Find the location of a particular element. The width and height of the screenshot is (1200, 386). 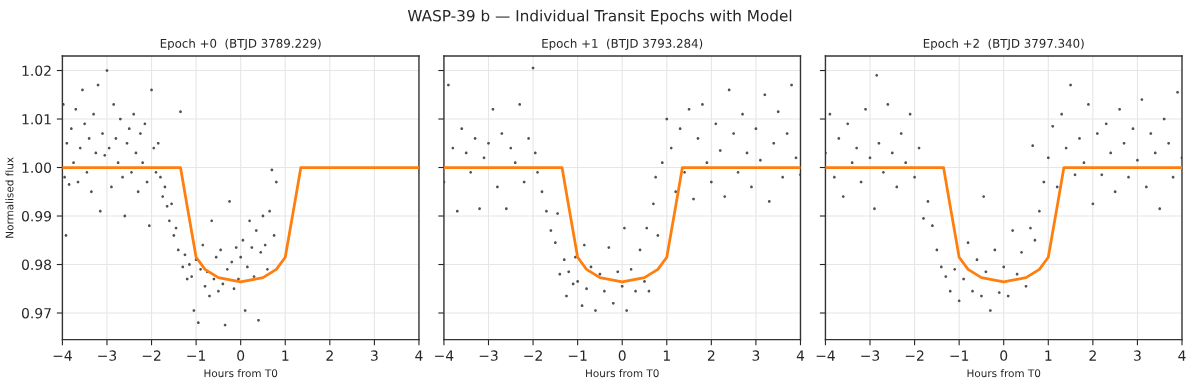

chart-title: Epoch +0 (BTJD 3789.229) is located at coordinates (240, 44).